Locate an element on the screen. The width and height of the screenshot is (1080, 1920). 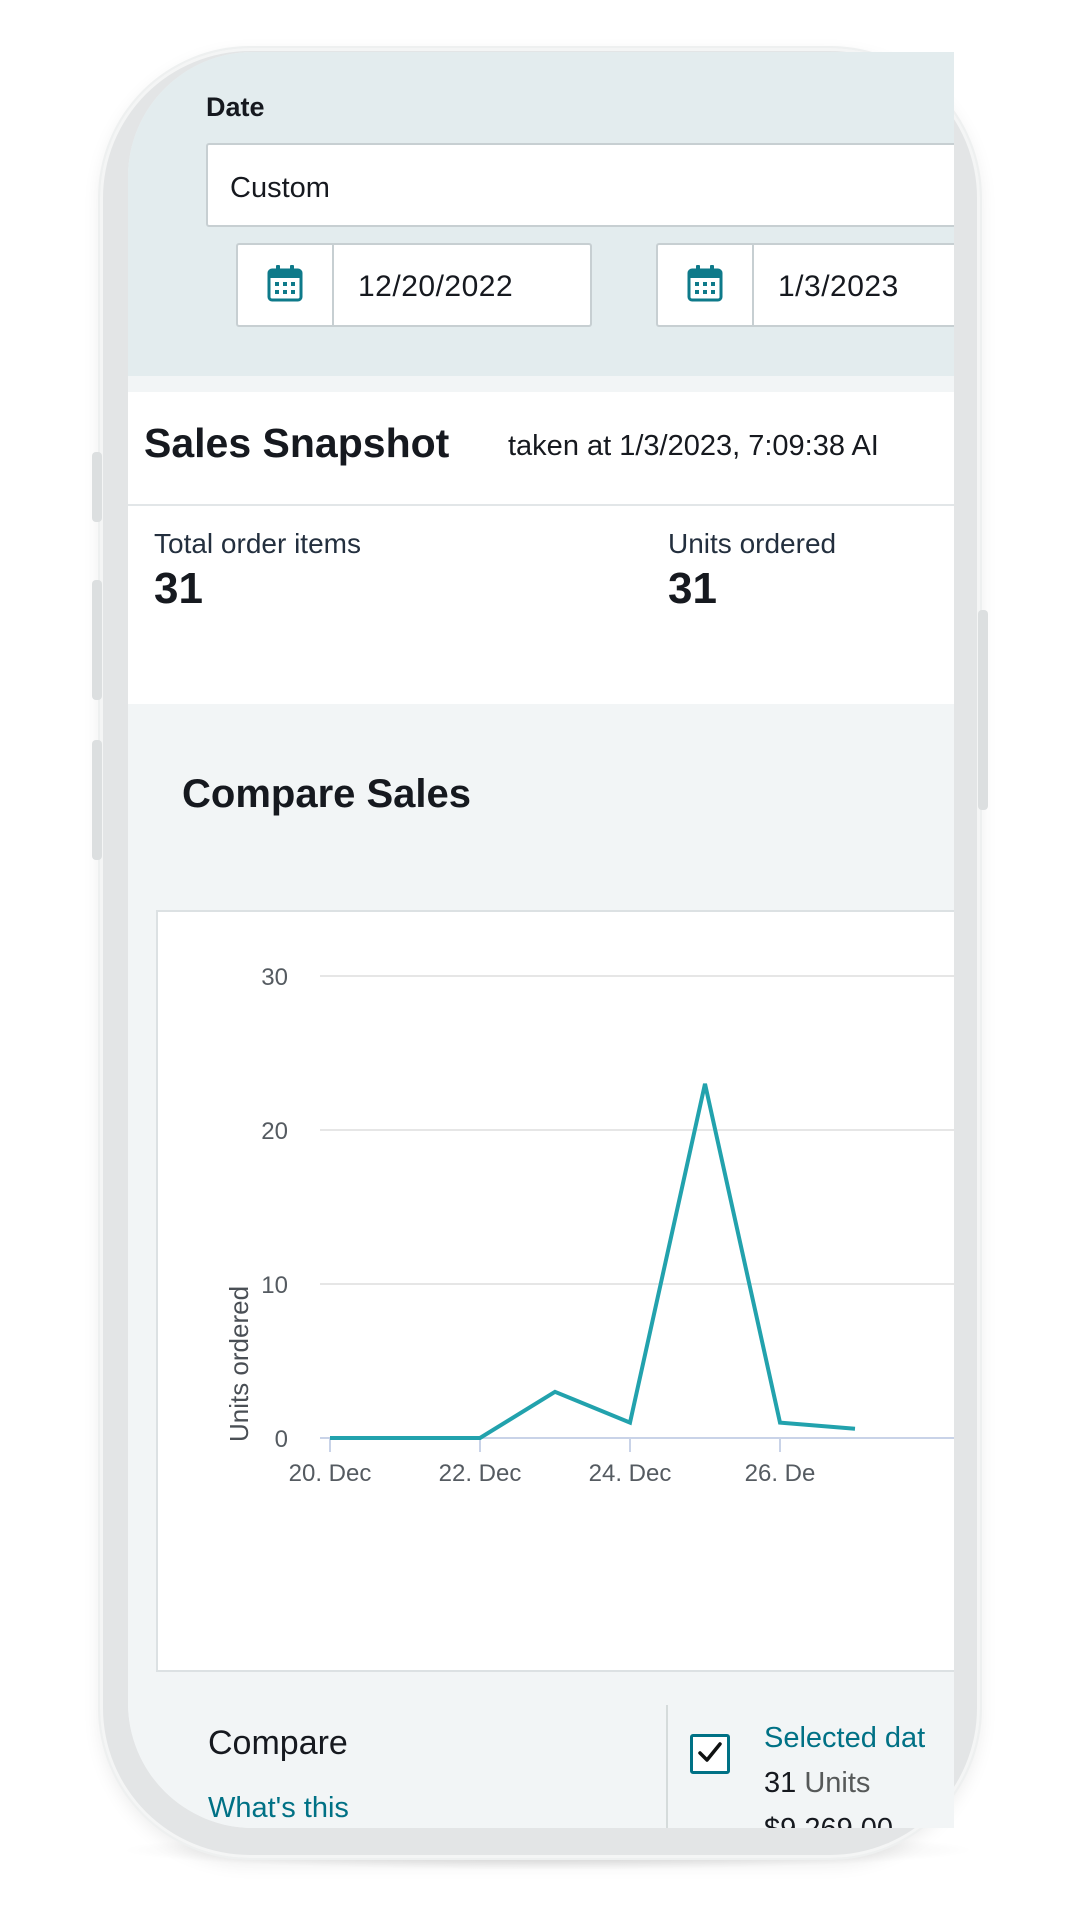
start-date-input: 12/20/2022 is located at coordinates (414, 285).